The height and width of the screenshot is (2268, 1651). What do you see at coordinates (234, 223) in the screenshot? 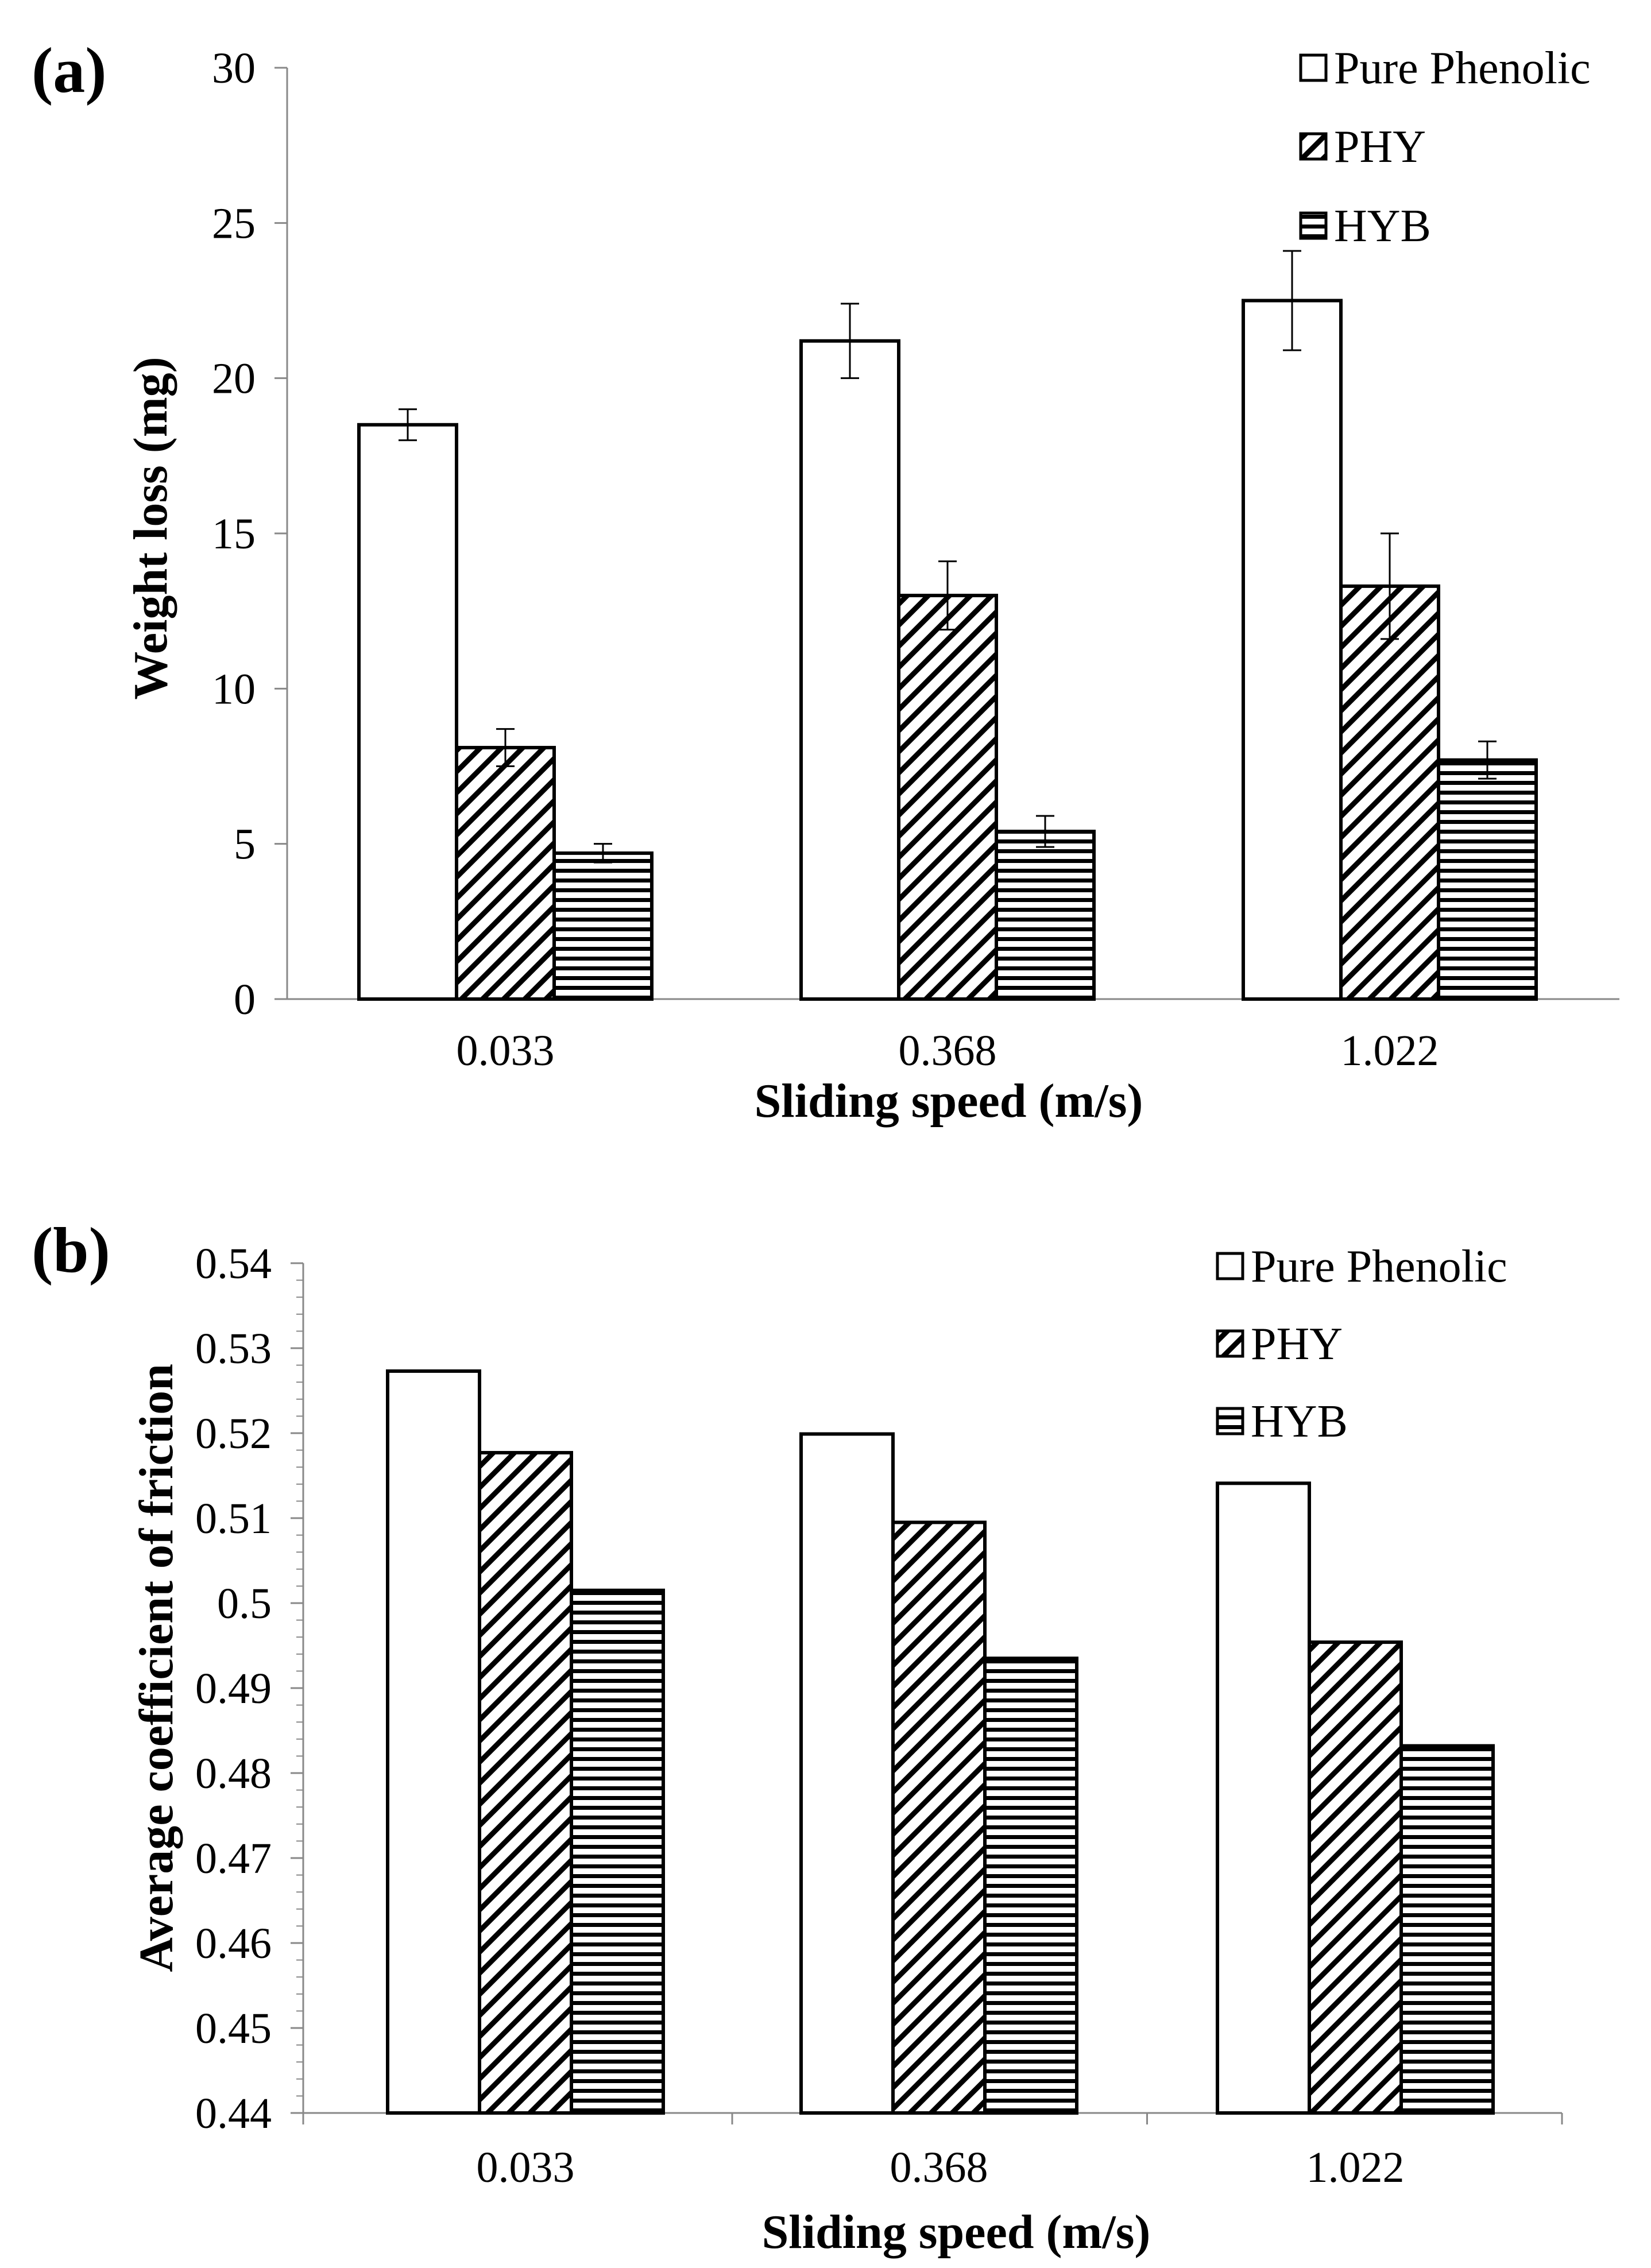
I see `y-tick-label: 25` at bounding box center [234, 223].